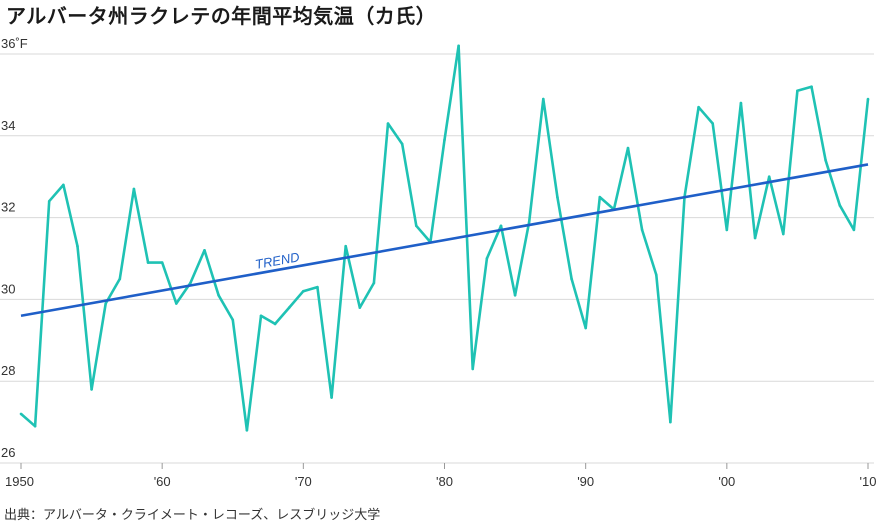  I want to click on x-tick-label: '60, so click(162, 481).